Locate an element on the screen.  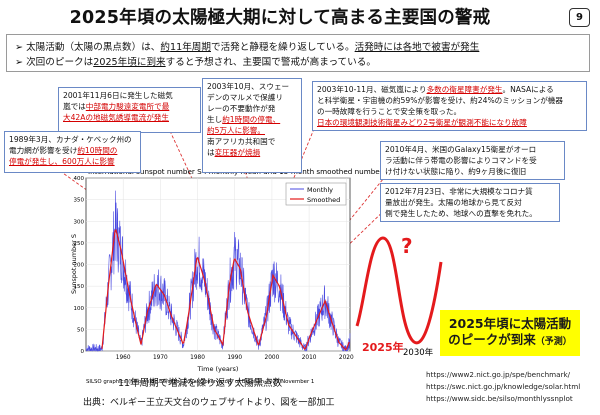
smoothed-series-line is located at coordinates (225, 289).